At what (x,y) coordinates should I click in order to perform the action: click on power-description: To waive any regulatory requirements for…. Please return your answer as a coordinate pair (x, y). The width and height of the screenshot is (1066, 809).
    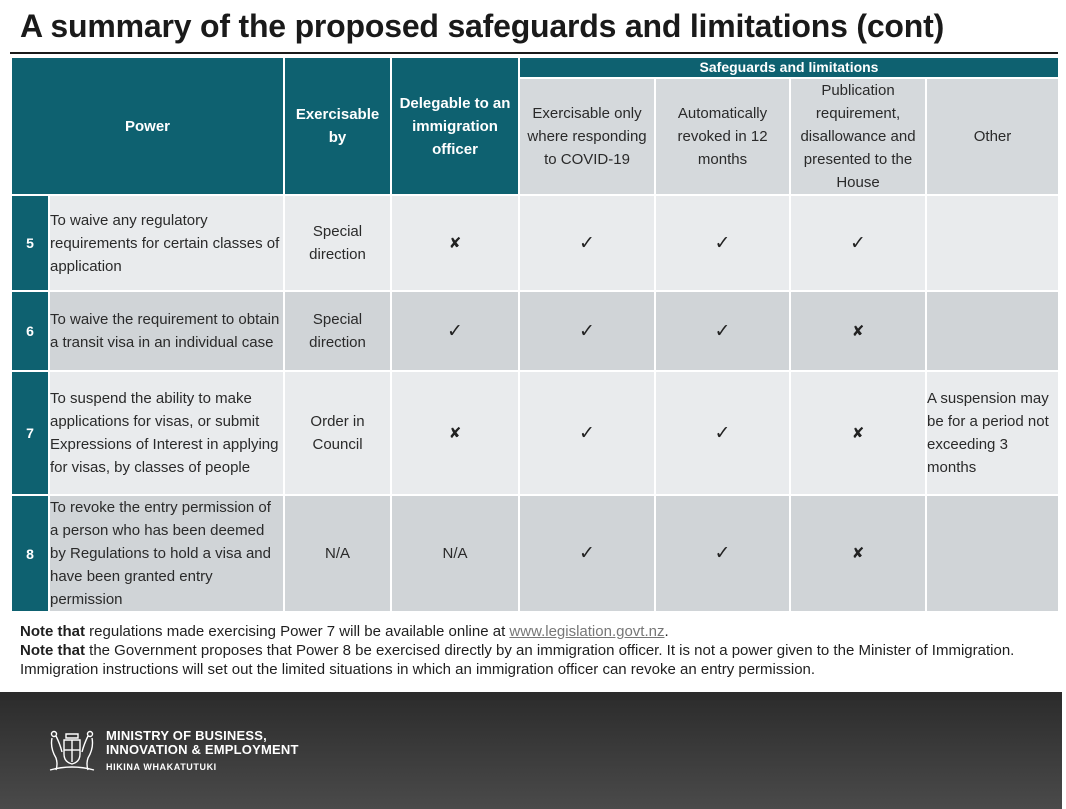
    Looking at the image, I should click on (166, 243).